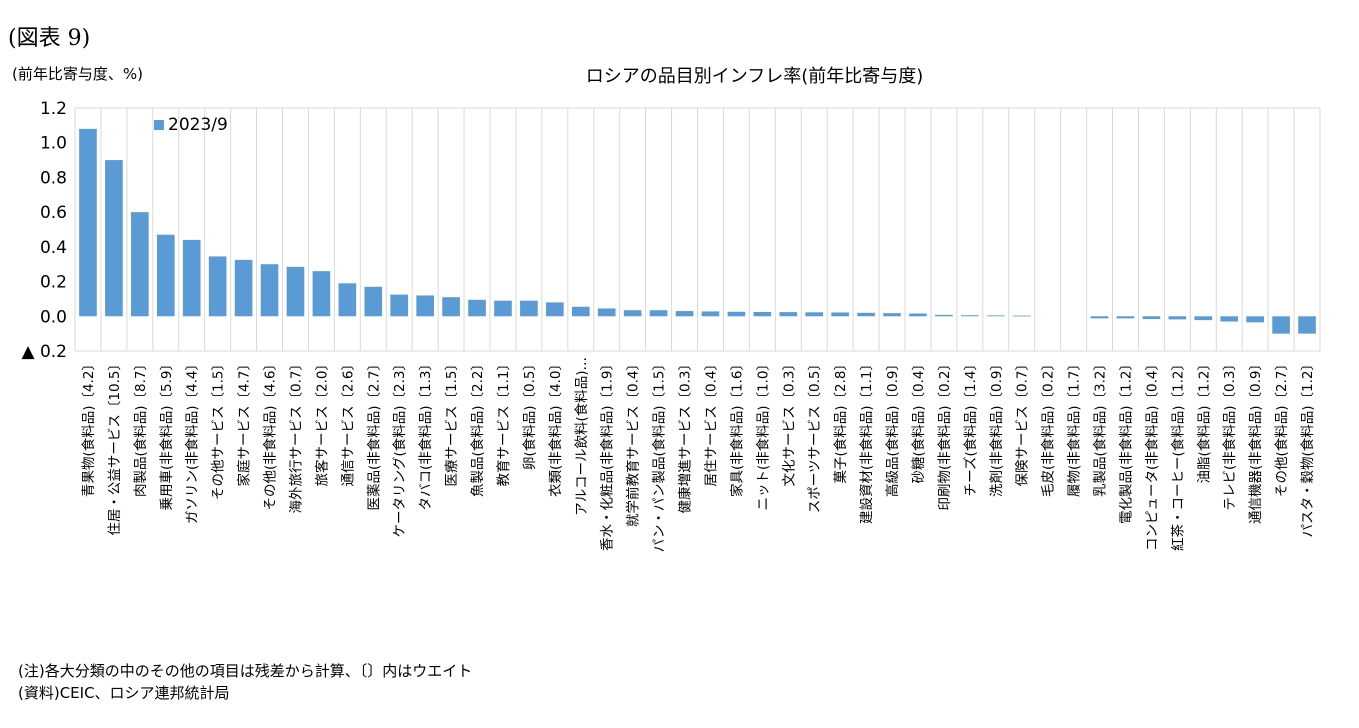 This screenshot has width=1359, height=728. I want to click on x-category-label: 毛皮(非食料品)〔0.2〕, so click(1048, 427).